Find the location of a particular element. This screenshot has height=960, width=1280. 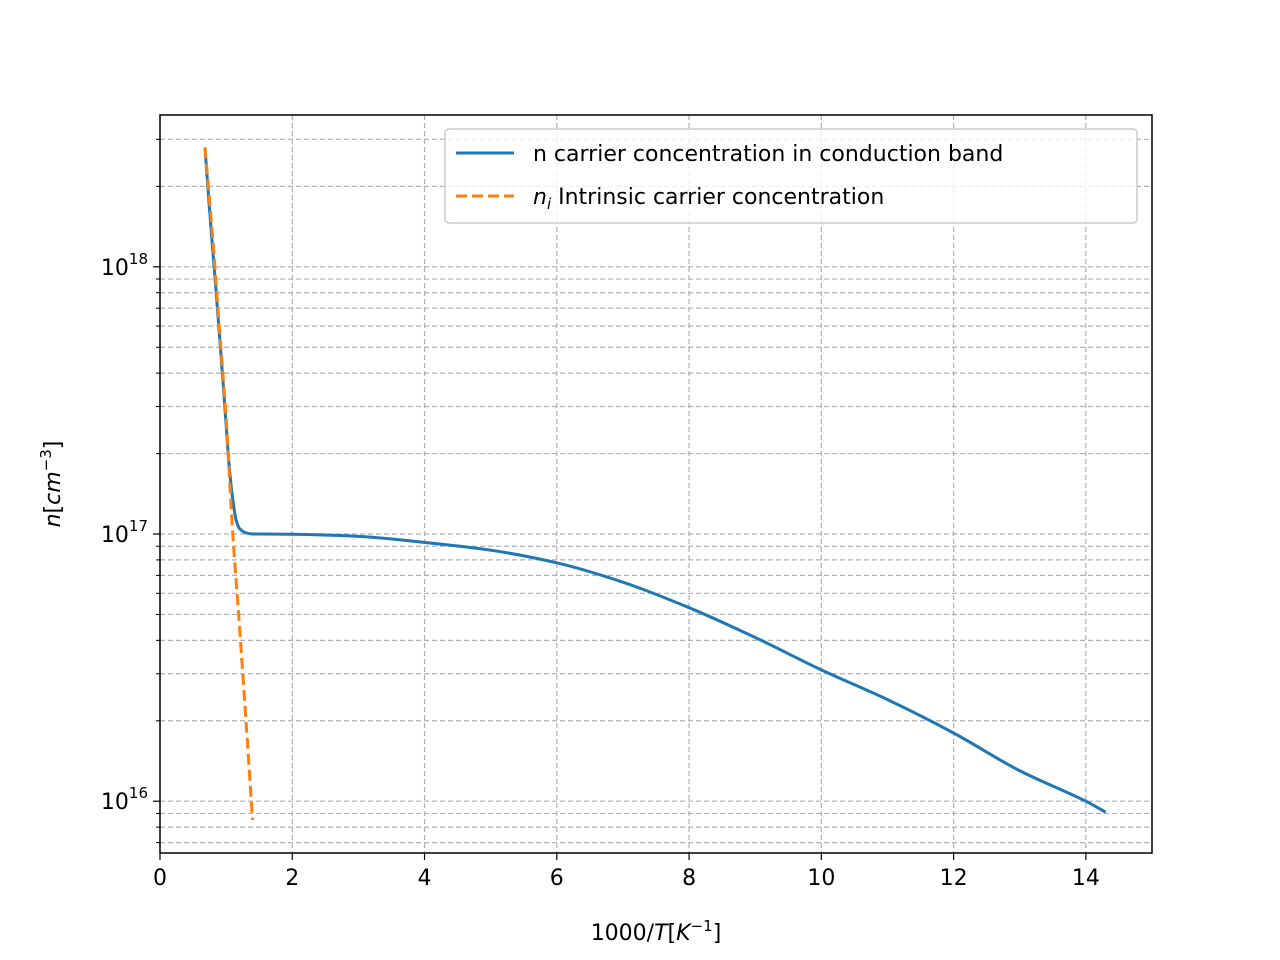

legend-box is located at coordinates (791, 176).